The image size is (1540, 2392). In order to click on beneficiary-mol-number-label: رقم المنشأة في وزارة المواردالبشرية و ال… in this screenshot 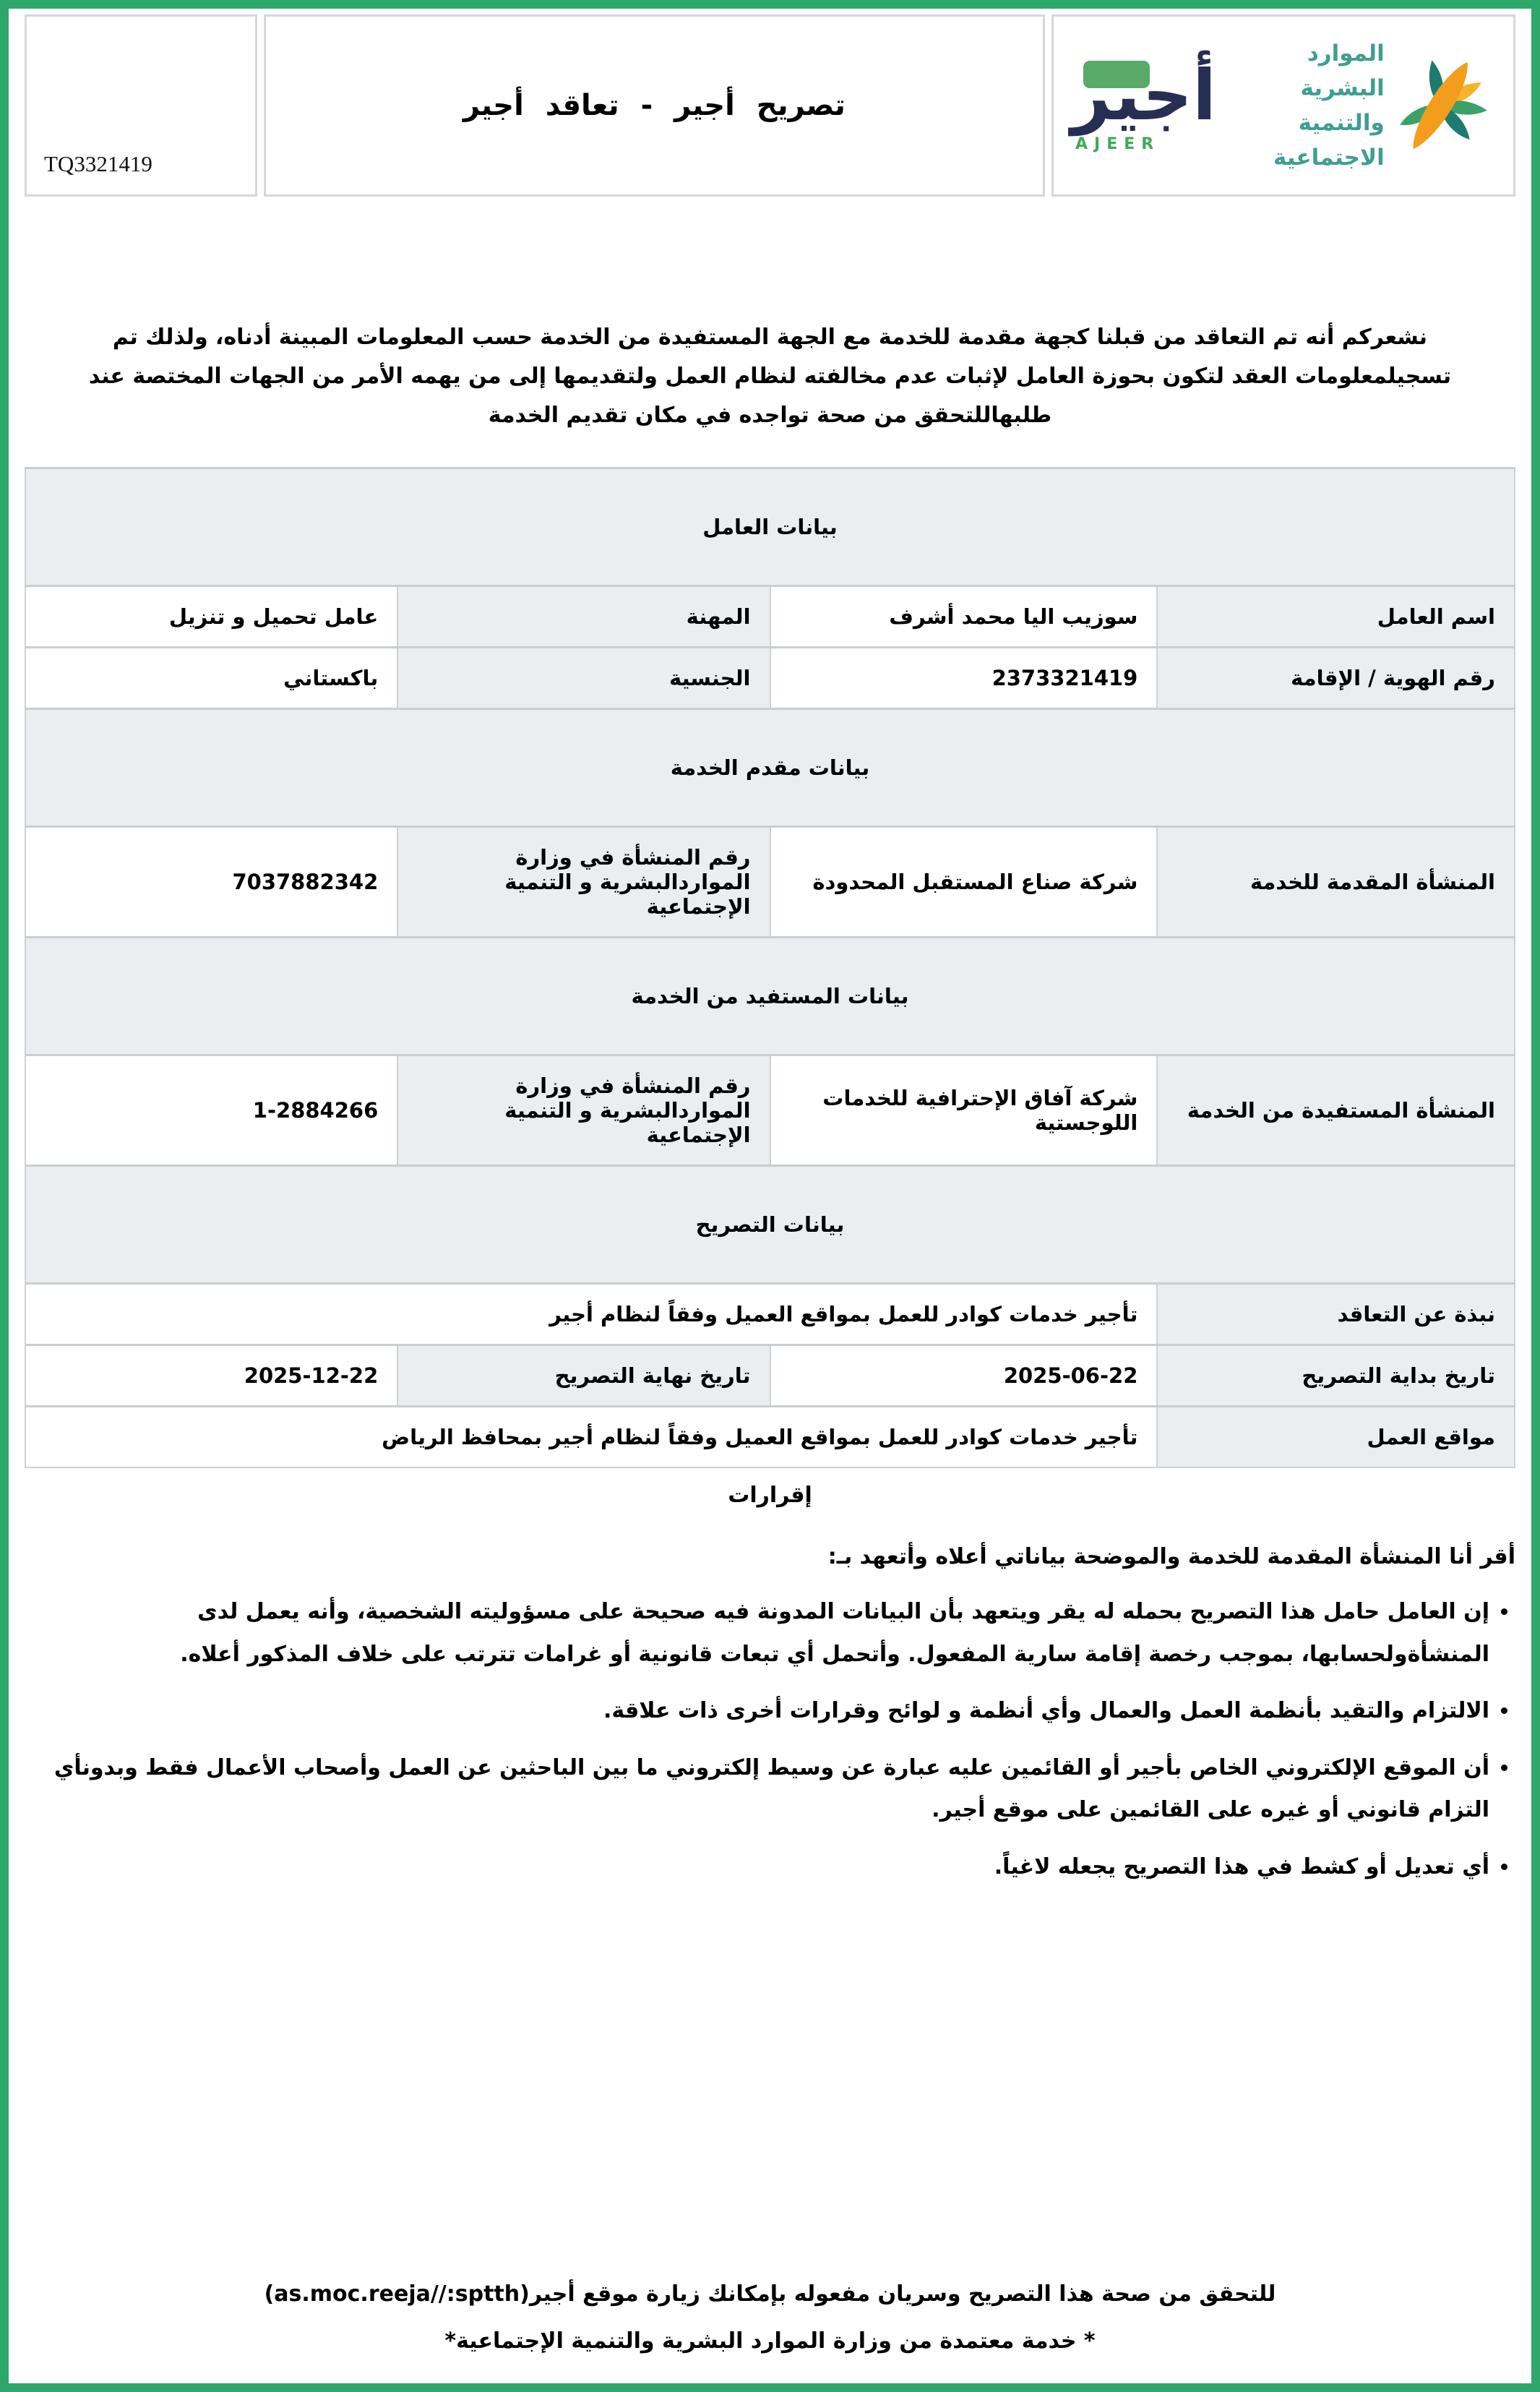, I will do `click(584, 1110)`.